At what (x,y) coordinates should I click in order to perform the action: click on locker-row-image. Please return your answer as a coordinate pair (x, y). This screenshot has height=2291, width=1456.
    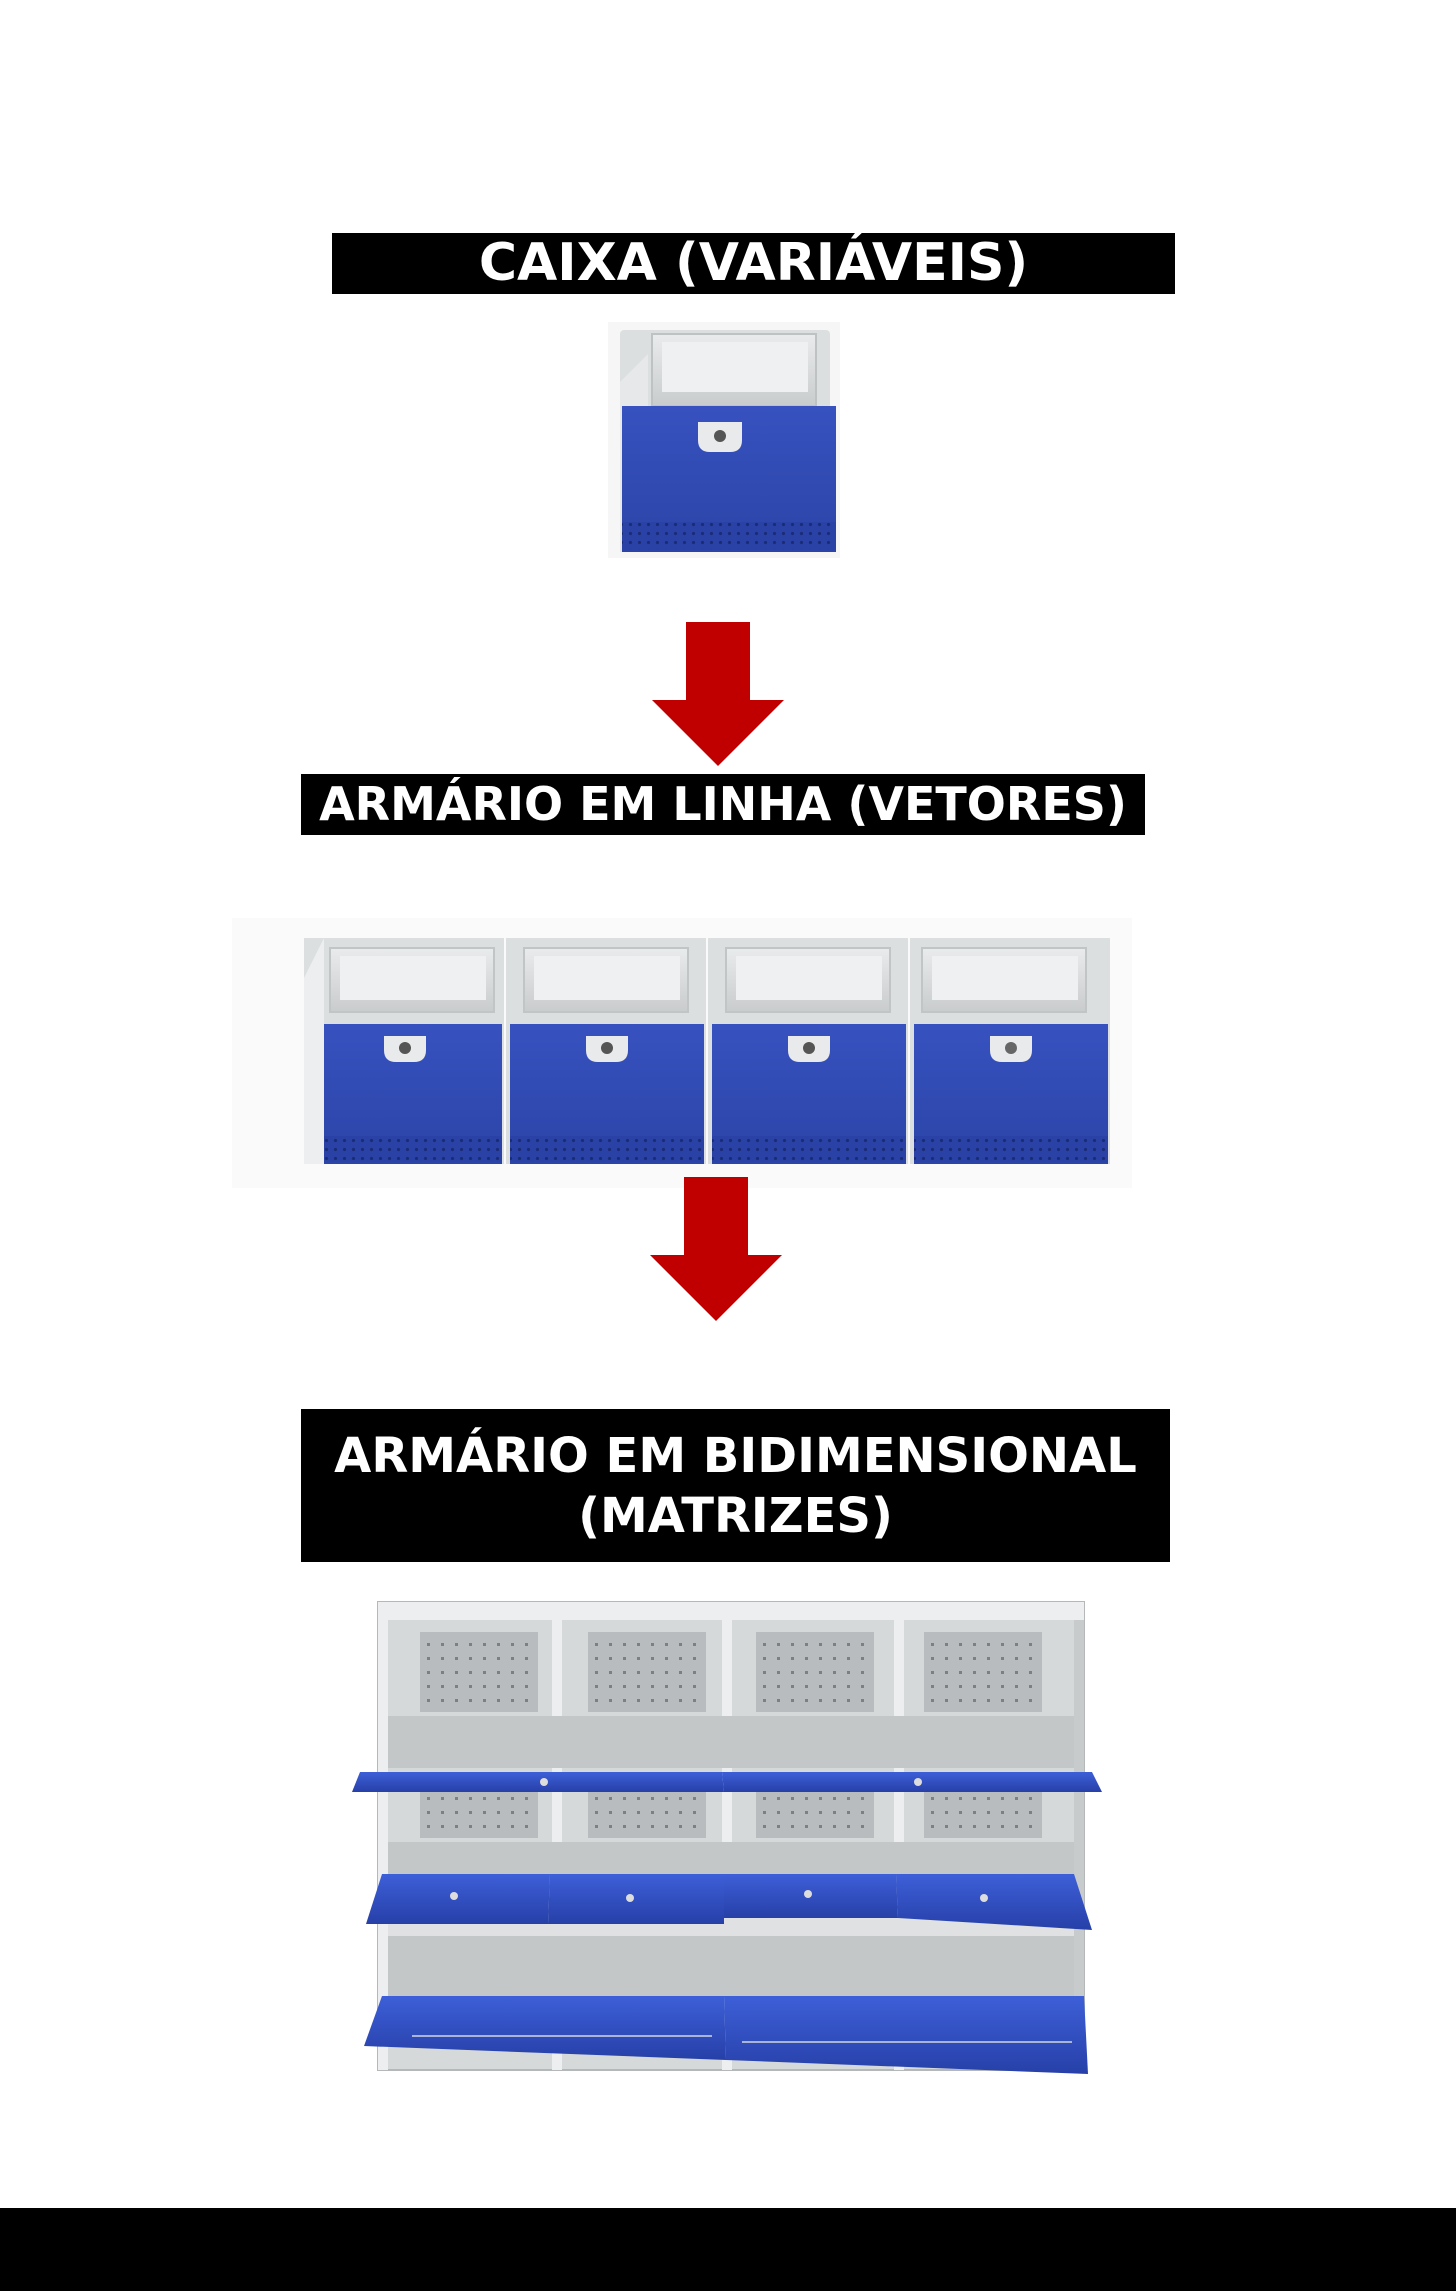
    Looking at the image, I should click on (682, 1053).